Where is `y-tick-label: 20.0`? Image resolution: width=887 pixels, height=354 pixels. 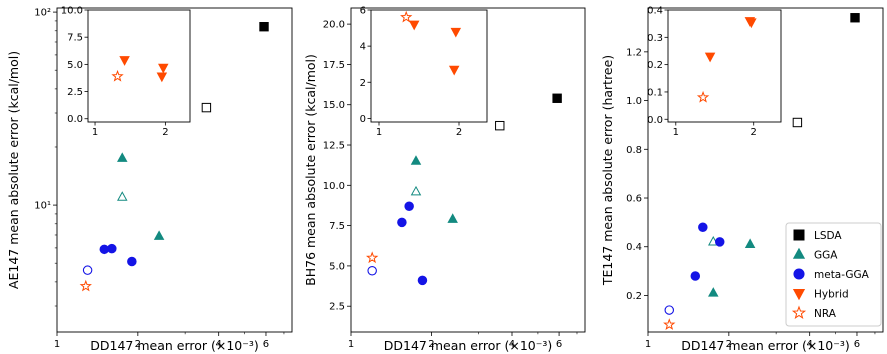
y-tick-label: 20.0 is located at coordinates (334, 25).